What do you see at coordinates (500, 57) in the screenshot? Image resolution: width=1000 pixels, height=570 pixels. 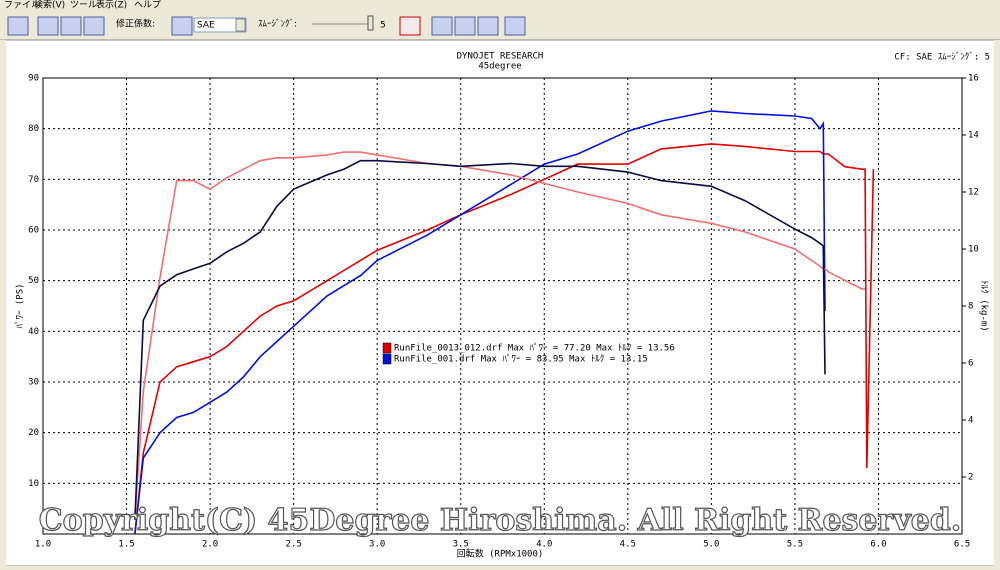 I see `chart-title: DYNOJET RESEARCH` at bounding box center [500, 57].